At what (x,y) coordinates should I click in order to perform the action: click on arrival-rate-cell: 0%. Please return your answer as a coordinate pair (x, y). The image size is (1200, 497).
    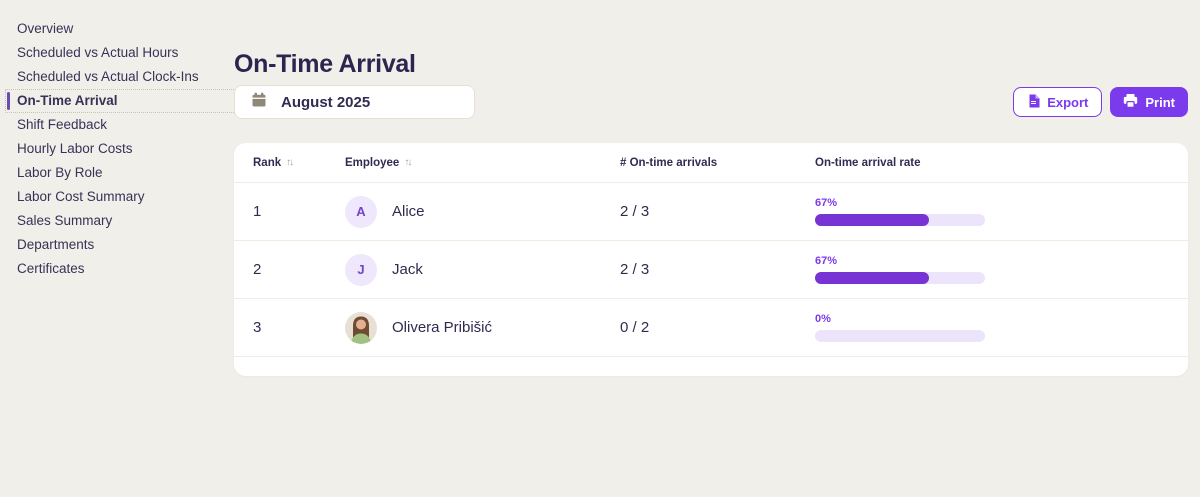
    Looking at the image, I should click on (1001, 327).